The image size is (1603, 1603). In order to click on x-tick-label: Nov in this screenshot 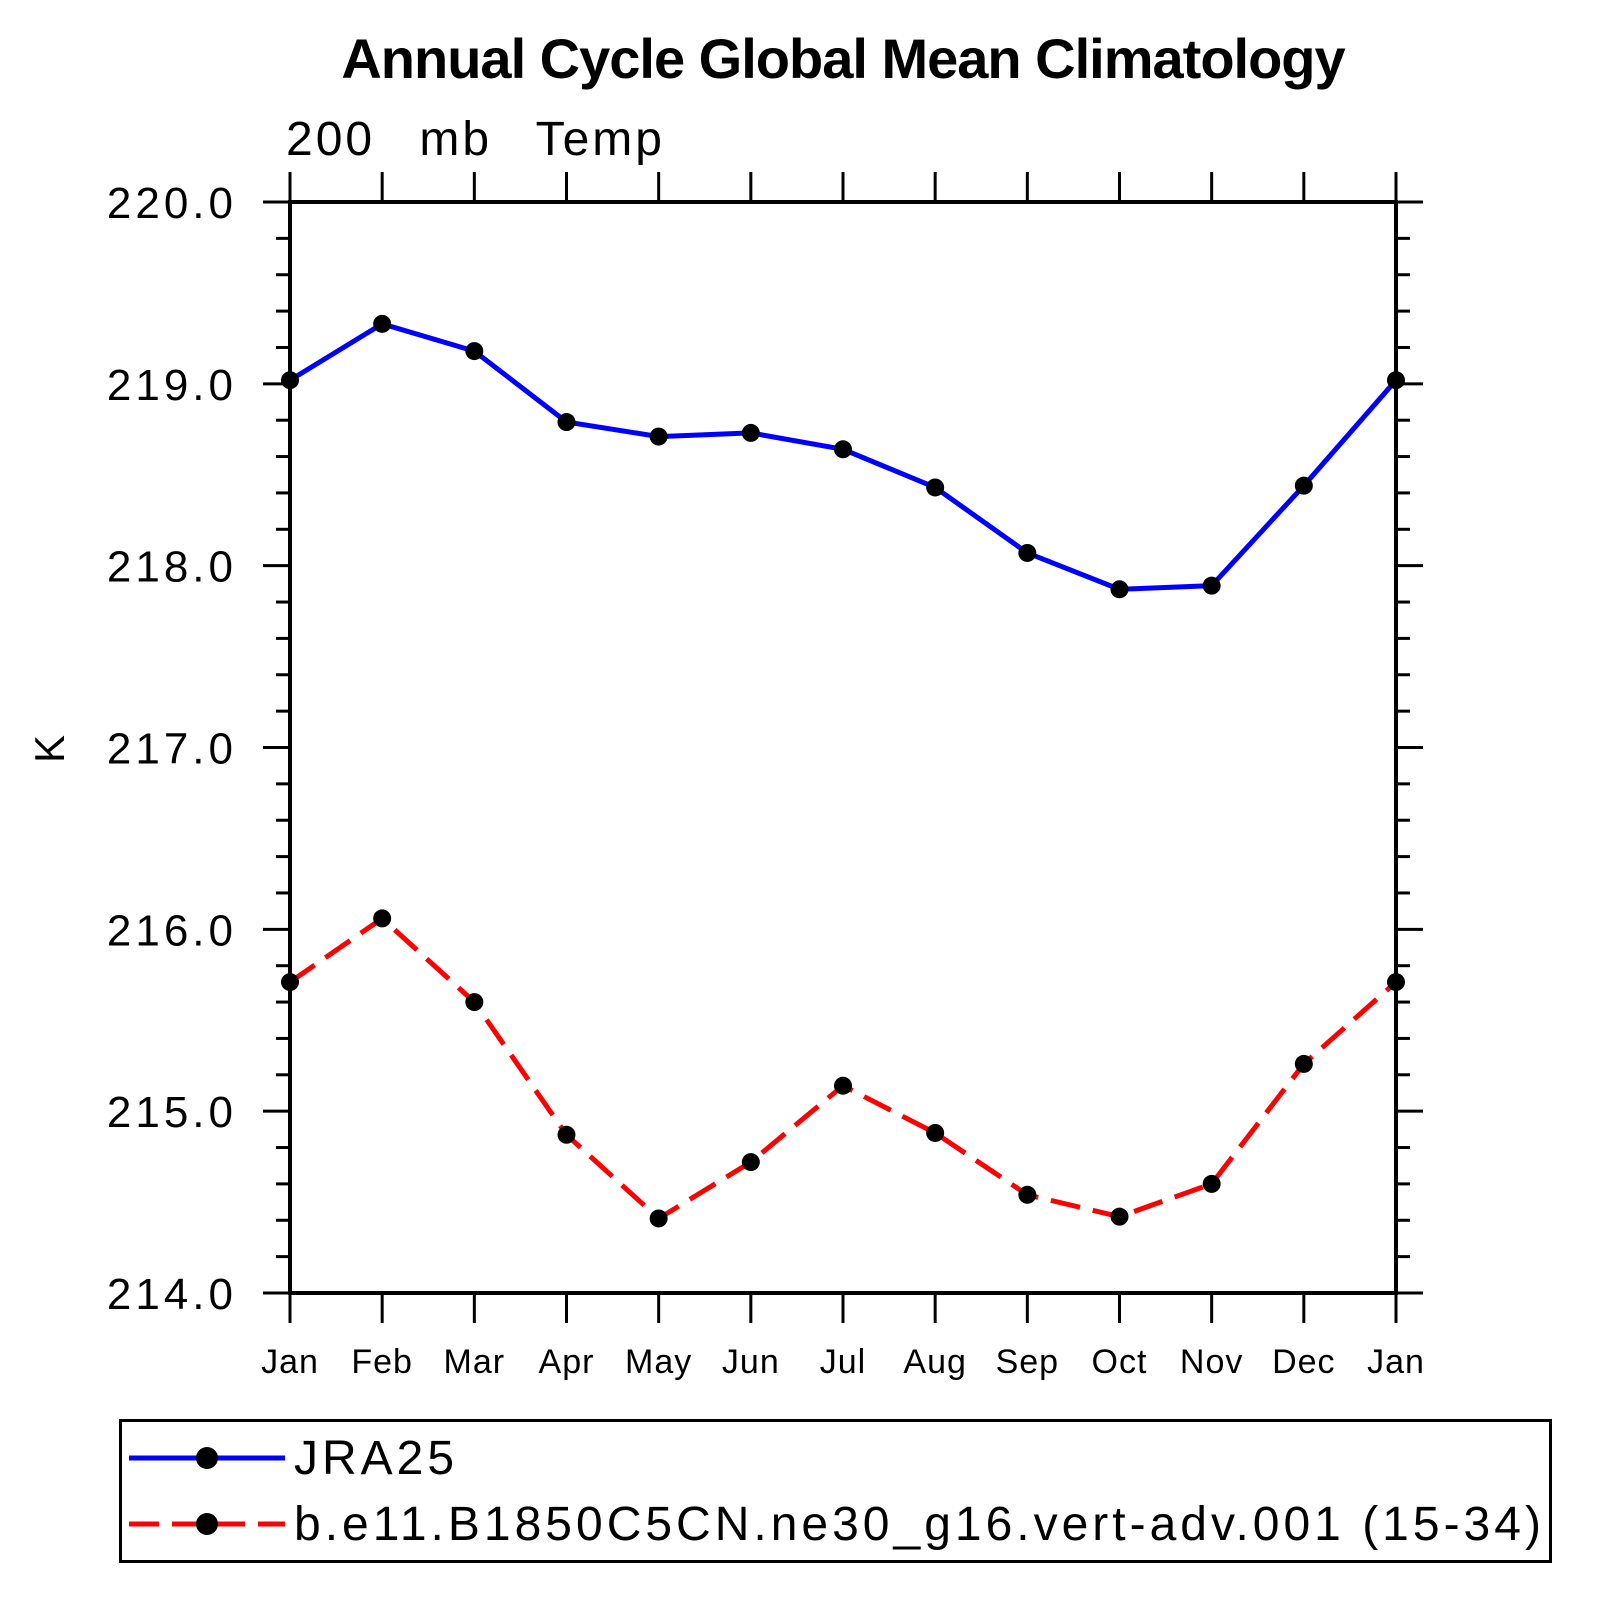, I will do `click(1211, 1362)`.